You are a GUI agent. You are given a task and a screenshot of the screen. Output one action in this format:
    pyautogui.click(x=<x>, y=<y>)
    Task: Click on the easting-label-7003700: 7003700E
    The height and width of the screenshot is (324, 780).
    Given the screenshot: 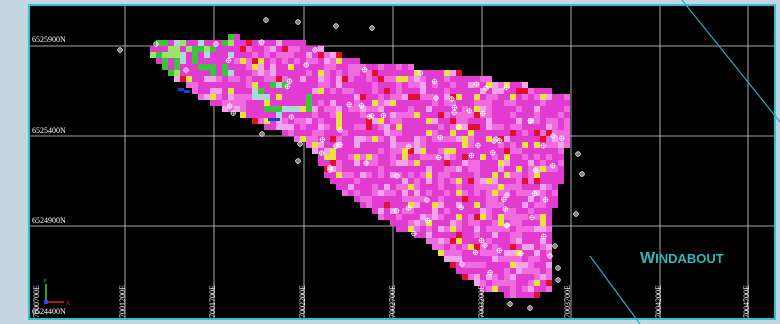 What is the action you would take?
    pyautogui.click(x=567, y=301)
    